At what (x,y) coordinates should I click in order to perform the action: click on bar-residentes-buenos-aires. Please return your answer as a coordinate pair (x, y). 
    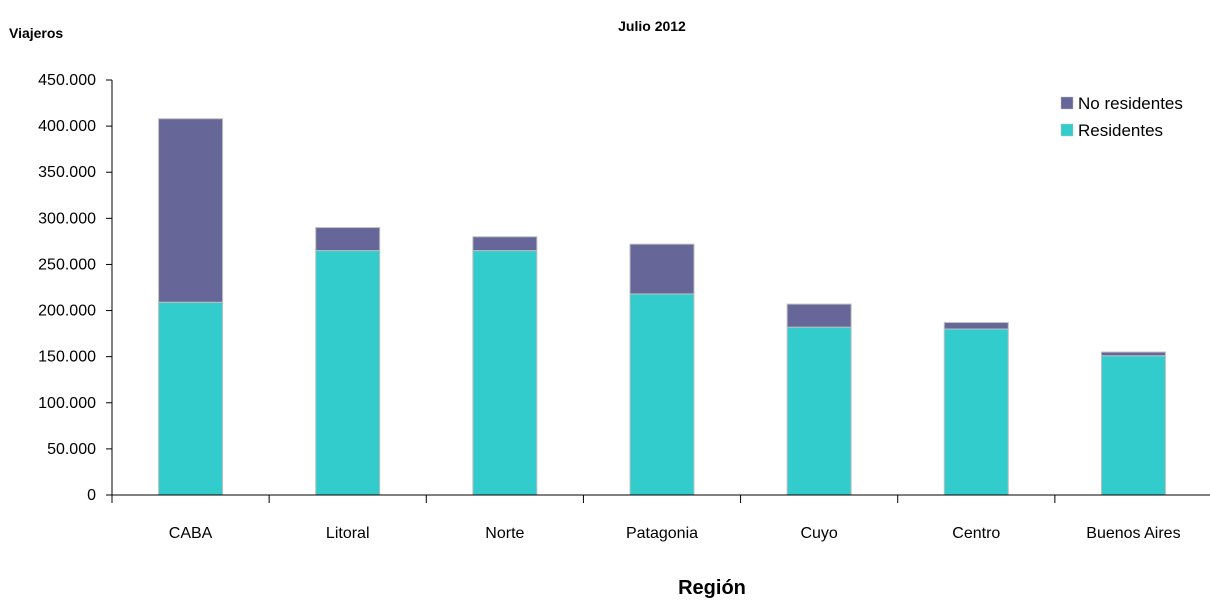
    Looking at the image, I should click on (1133, 425).